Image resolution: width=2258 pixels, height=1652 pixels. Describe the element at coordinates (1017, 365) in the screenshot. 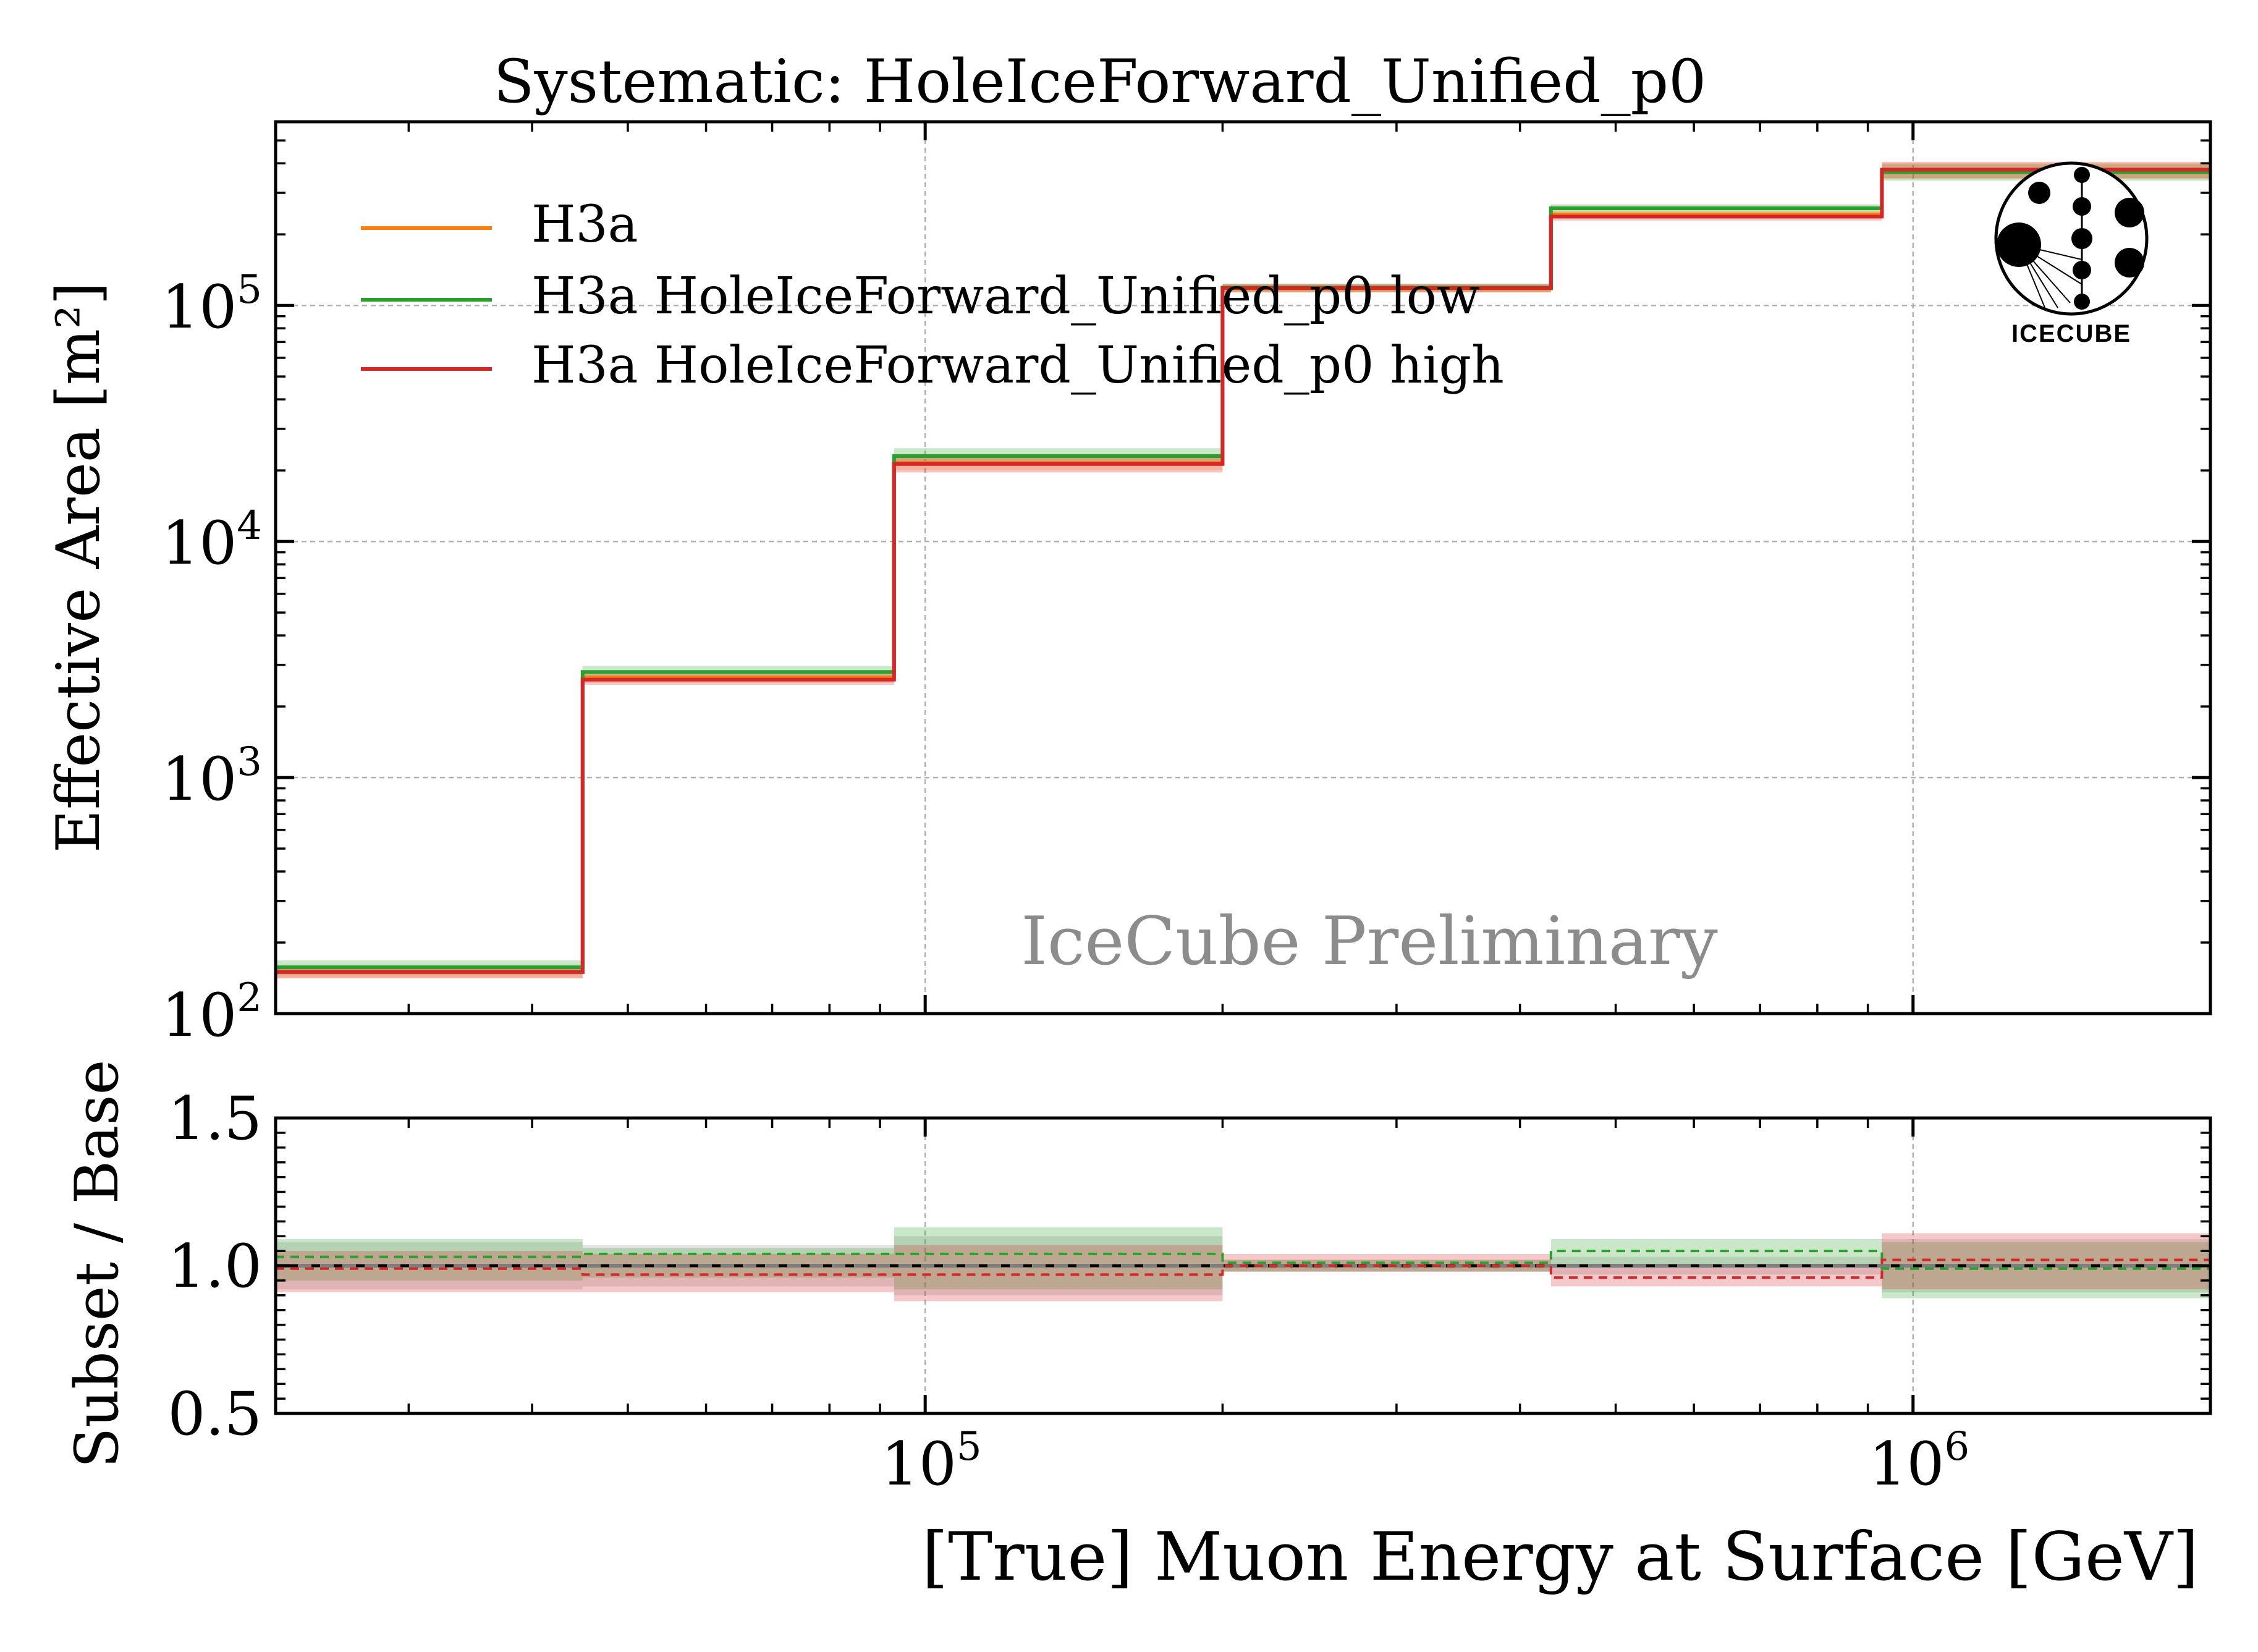

I see `legend-label-high: H3a HoleIceForward_Unified_p0 high` at that location.